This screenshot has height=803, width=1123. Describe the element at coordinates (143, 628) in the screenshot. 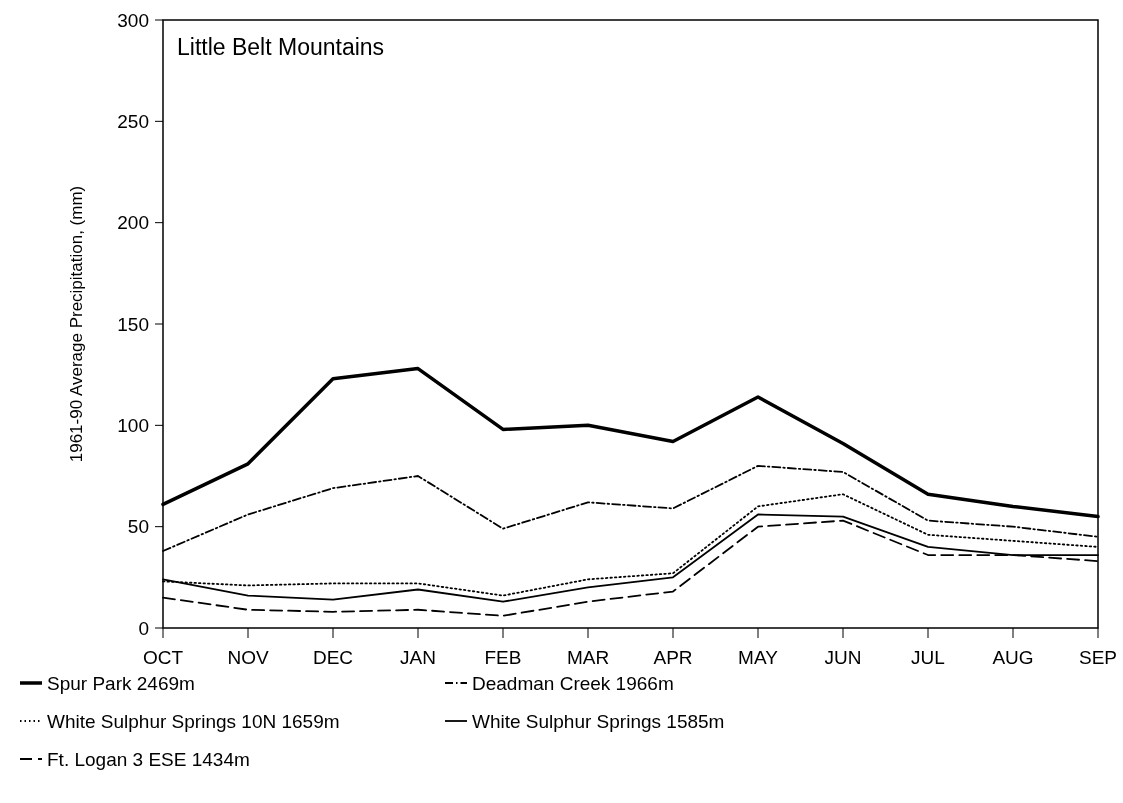

I see `y-tick-label: 0` at that location.